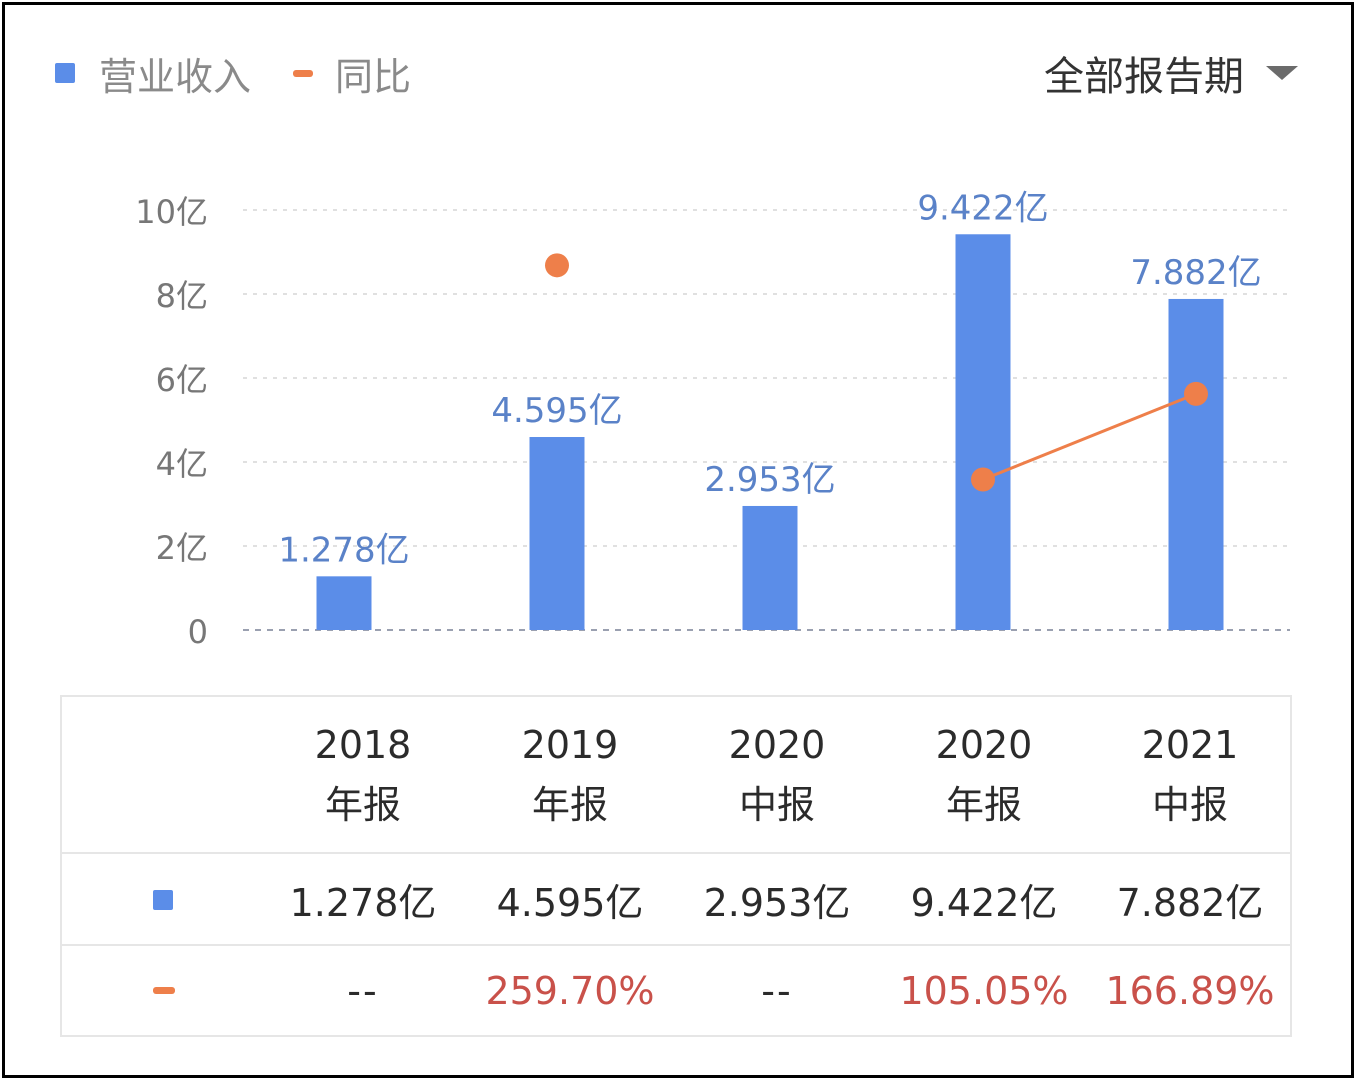  Describe the element at coordinates (182, 548) in the screenshot. I see `y-tick-label: 2亿` at that location.